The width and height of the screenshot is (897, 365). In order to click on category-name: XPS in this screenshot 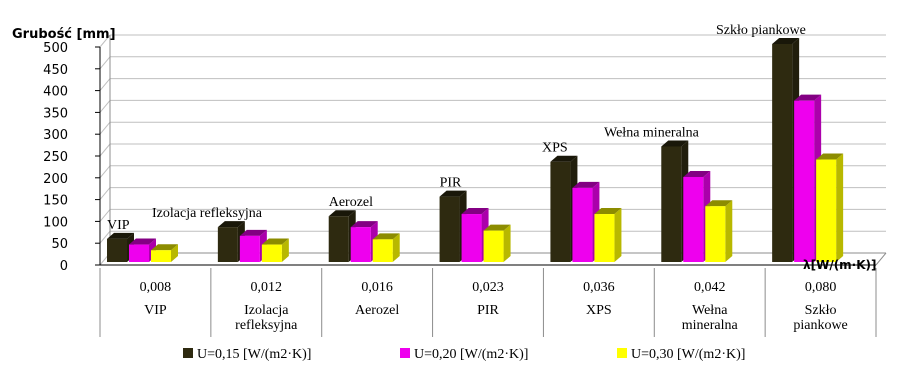, I will do `click(599, 310)`.